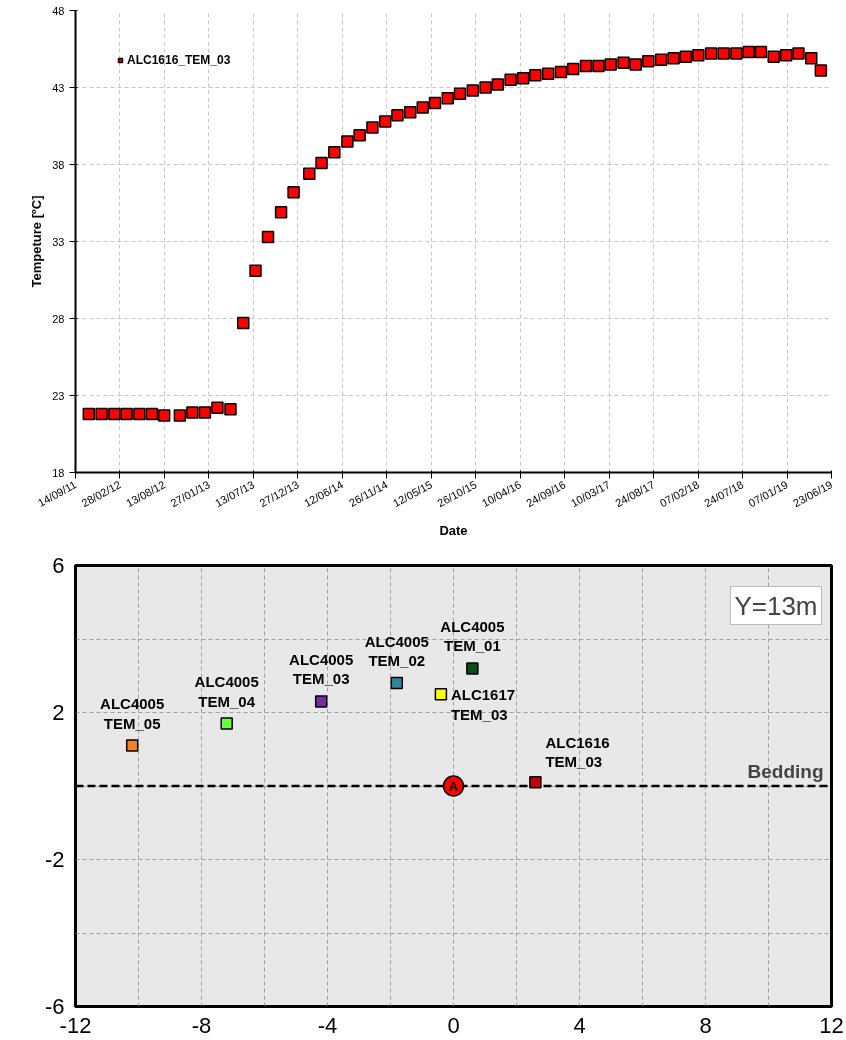 The width and height of the screenshot is (846, 1040). What do you see at coordinates (453, 530) in the screenshot?
I see `x-axis-title: Date` at bounding box center [453, 530].